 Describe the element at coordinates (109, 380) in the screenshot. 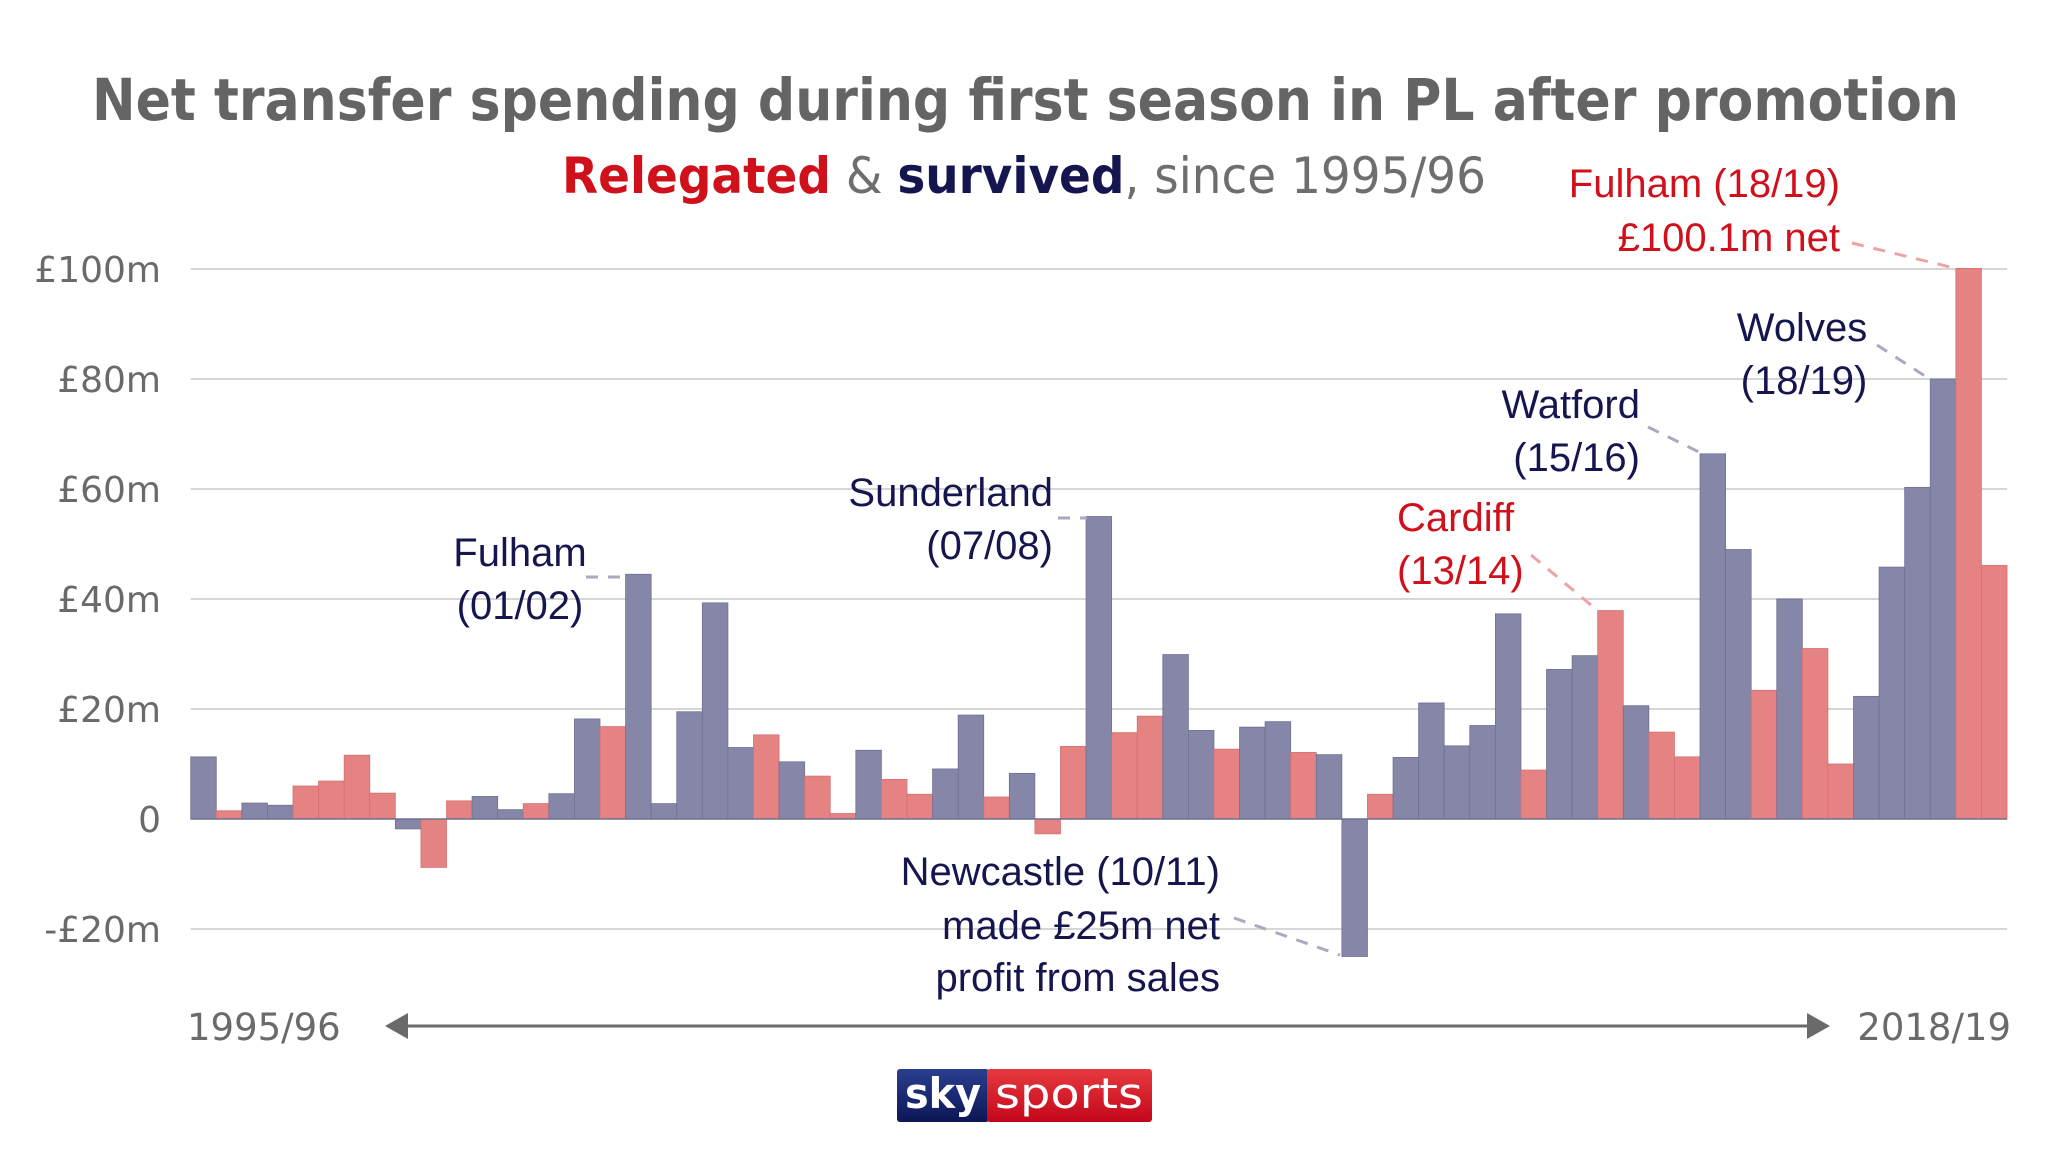

I see `y-tick-label: £80m` at that location.